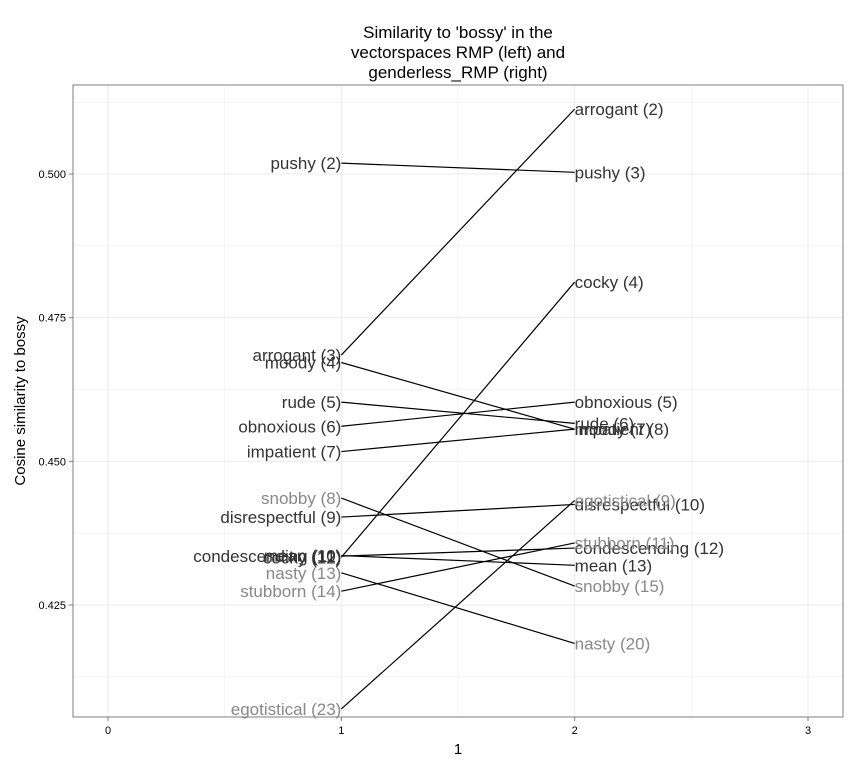 This screenshot has height=768, width=864. What do you see at coordinates (625, 500) in the screenshot?
I see `right-label-egotistical: egotistical (9)` at bounding box center [625, 500].